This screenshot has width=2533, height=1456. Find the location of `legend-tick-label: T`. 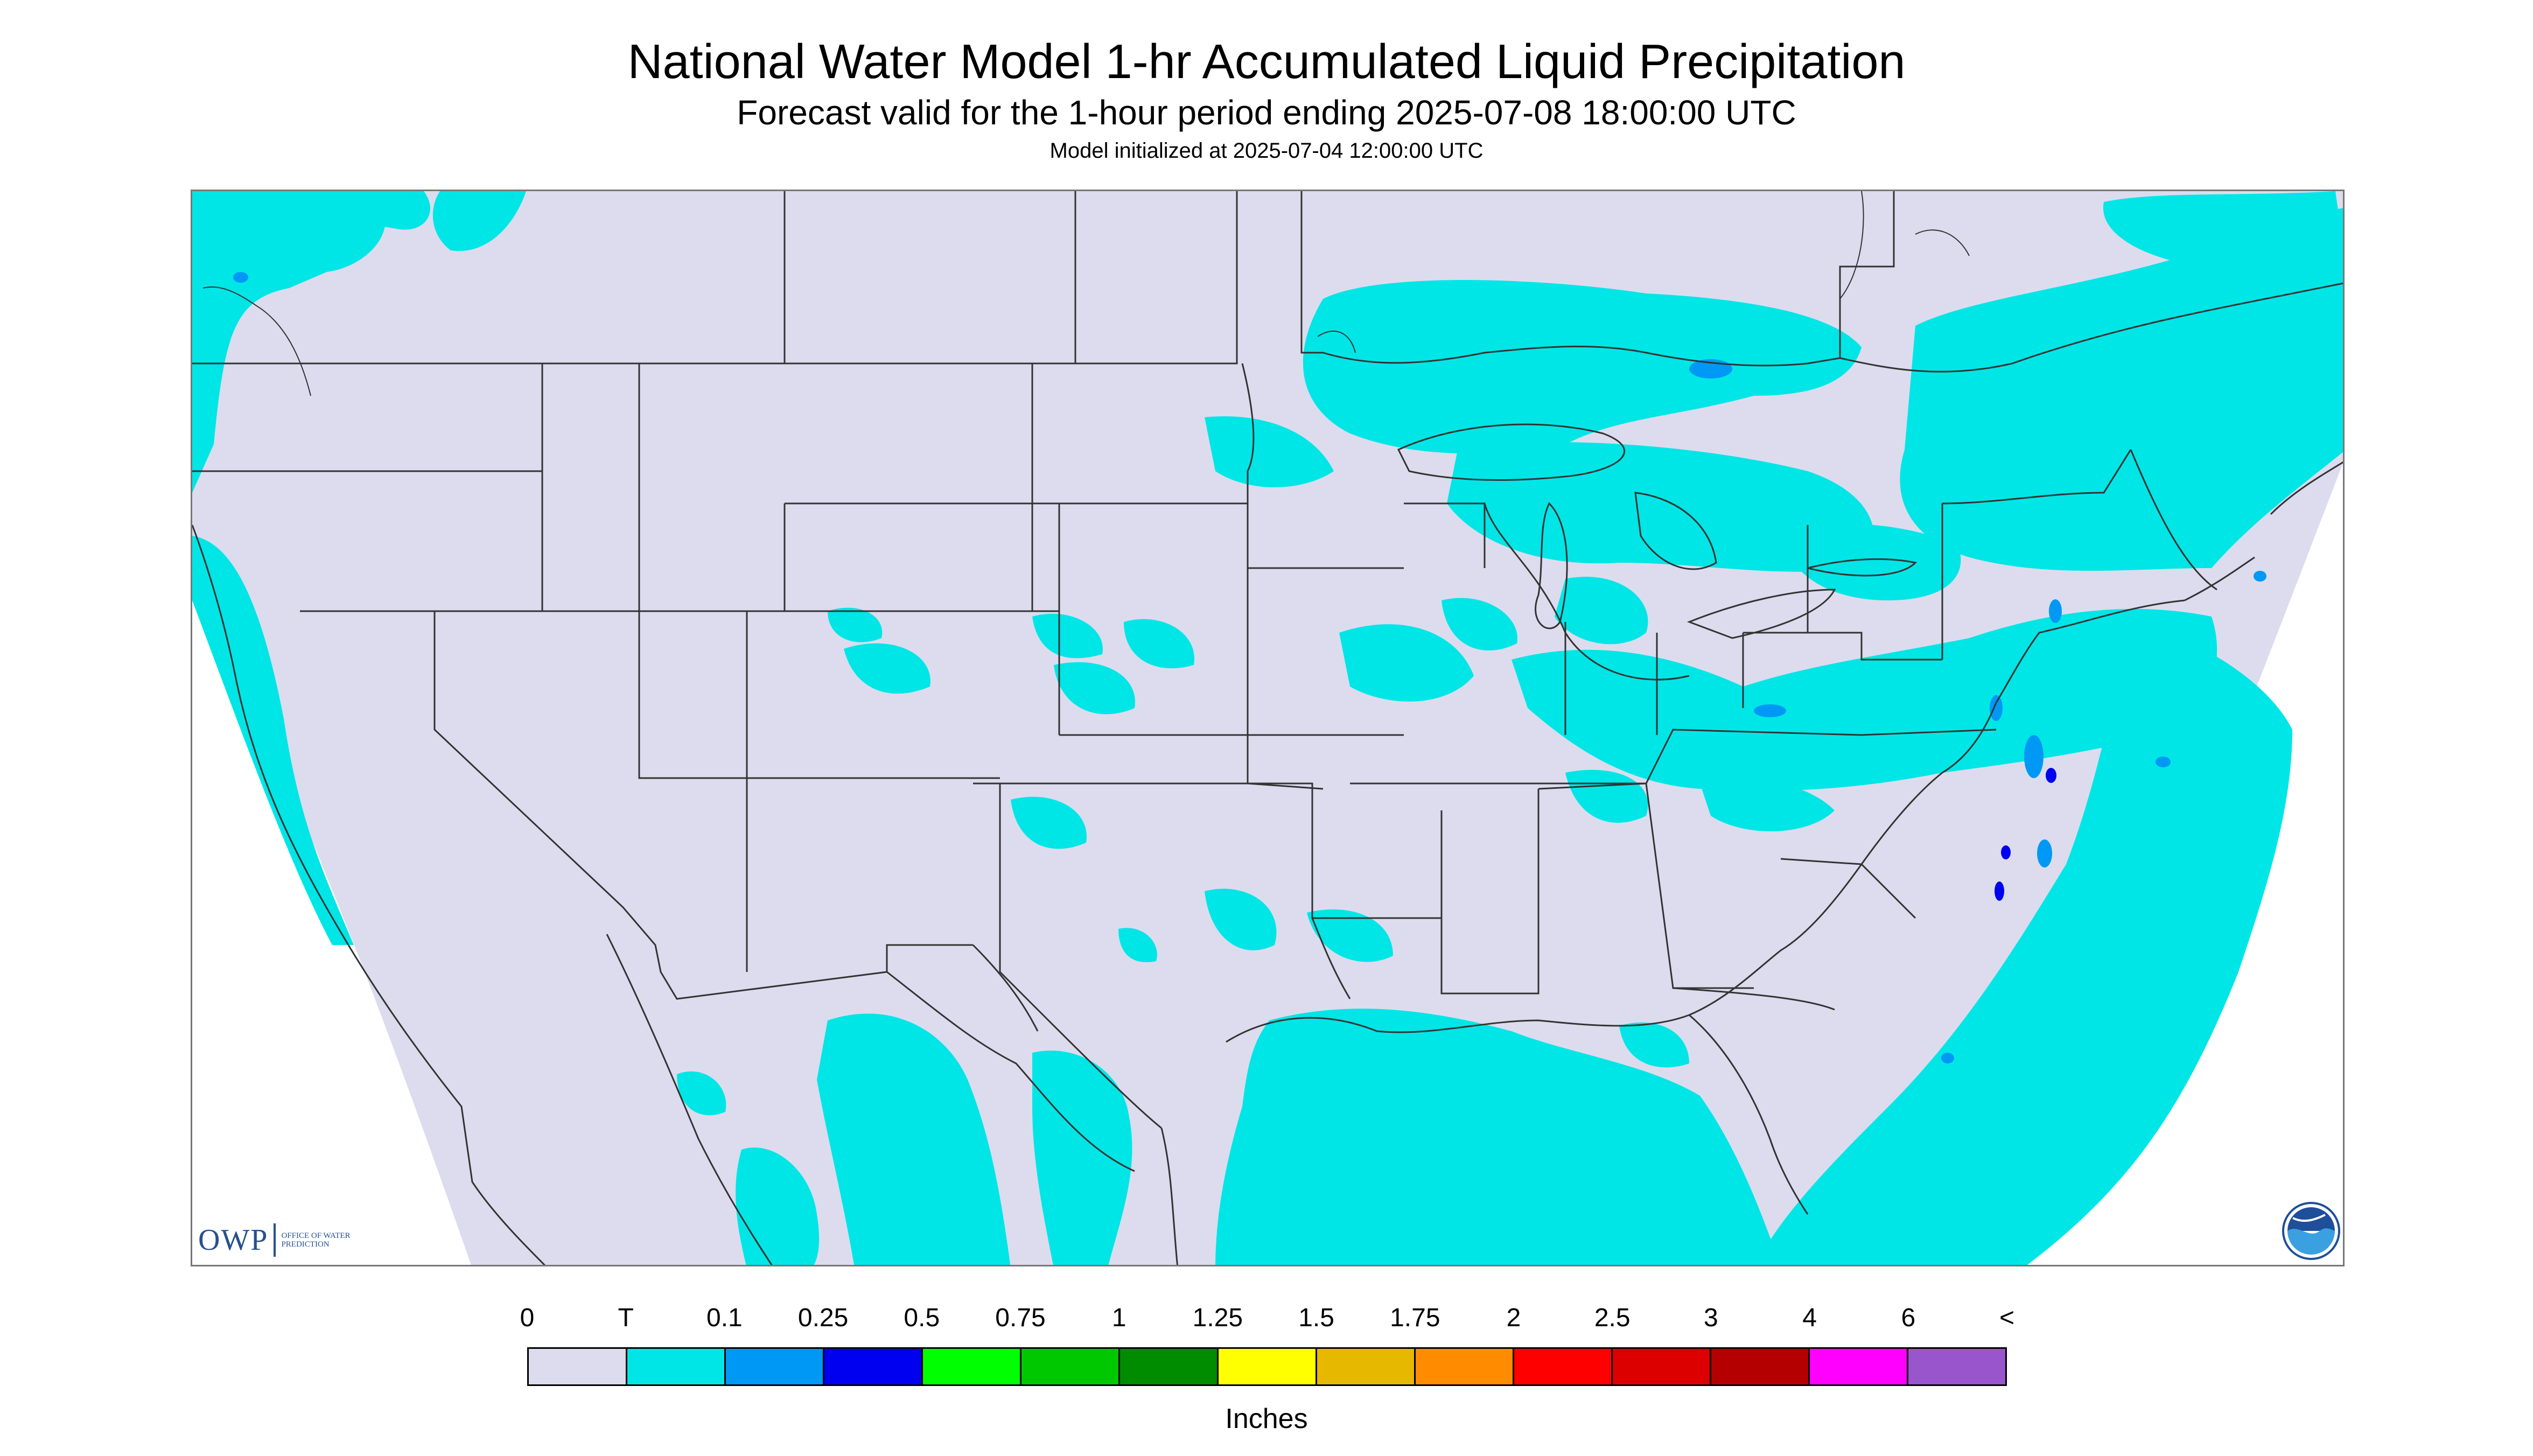

legend-tick-label: T is located at coordinates (626, 1318).